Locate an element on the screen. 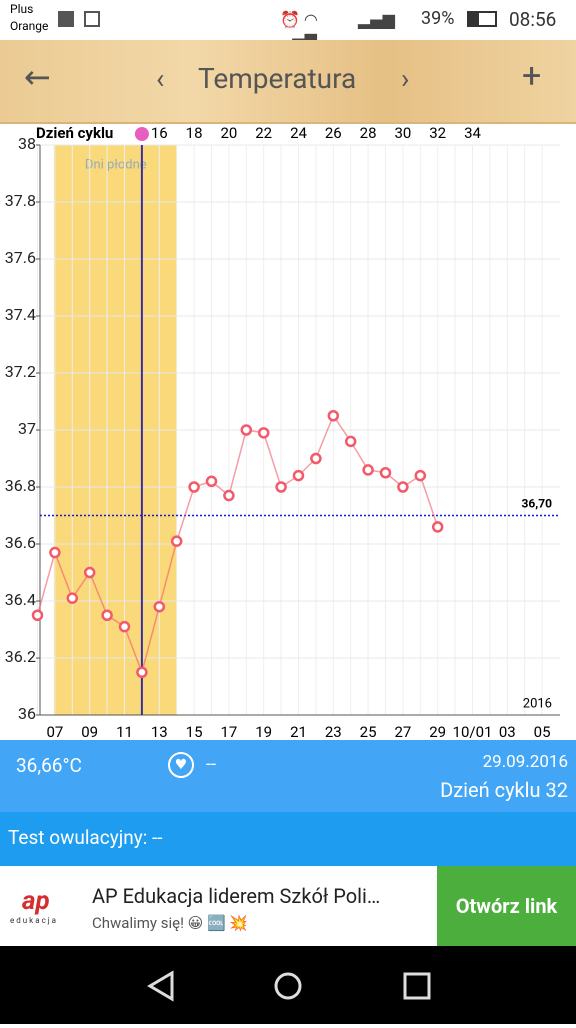 The width and height of the screenshot is (576, 1028). carrier: Orange is located at coordinates (29, 26).